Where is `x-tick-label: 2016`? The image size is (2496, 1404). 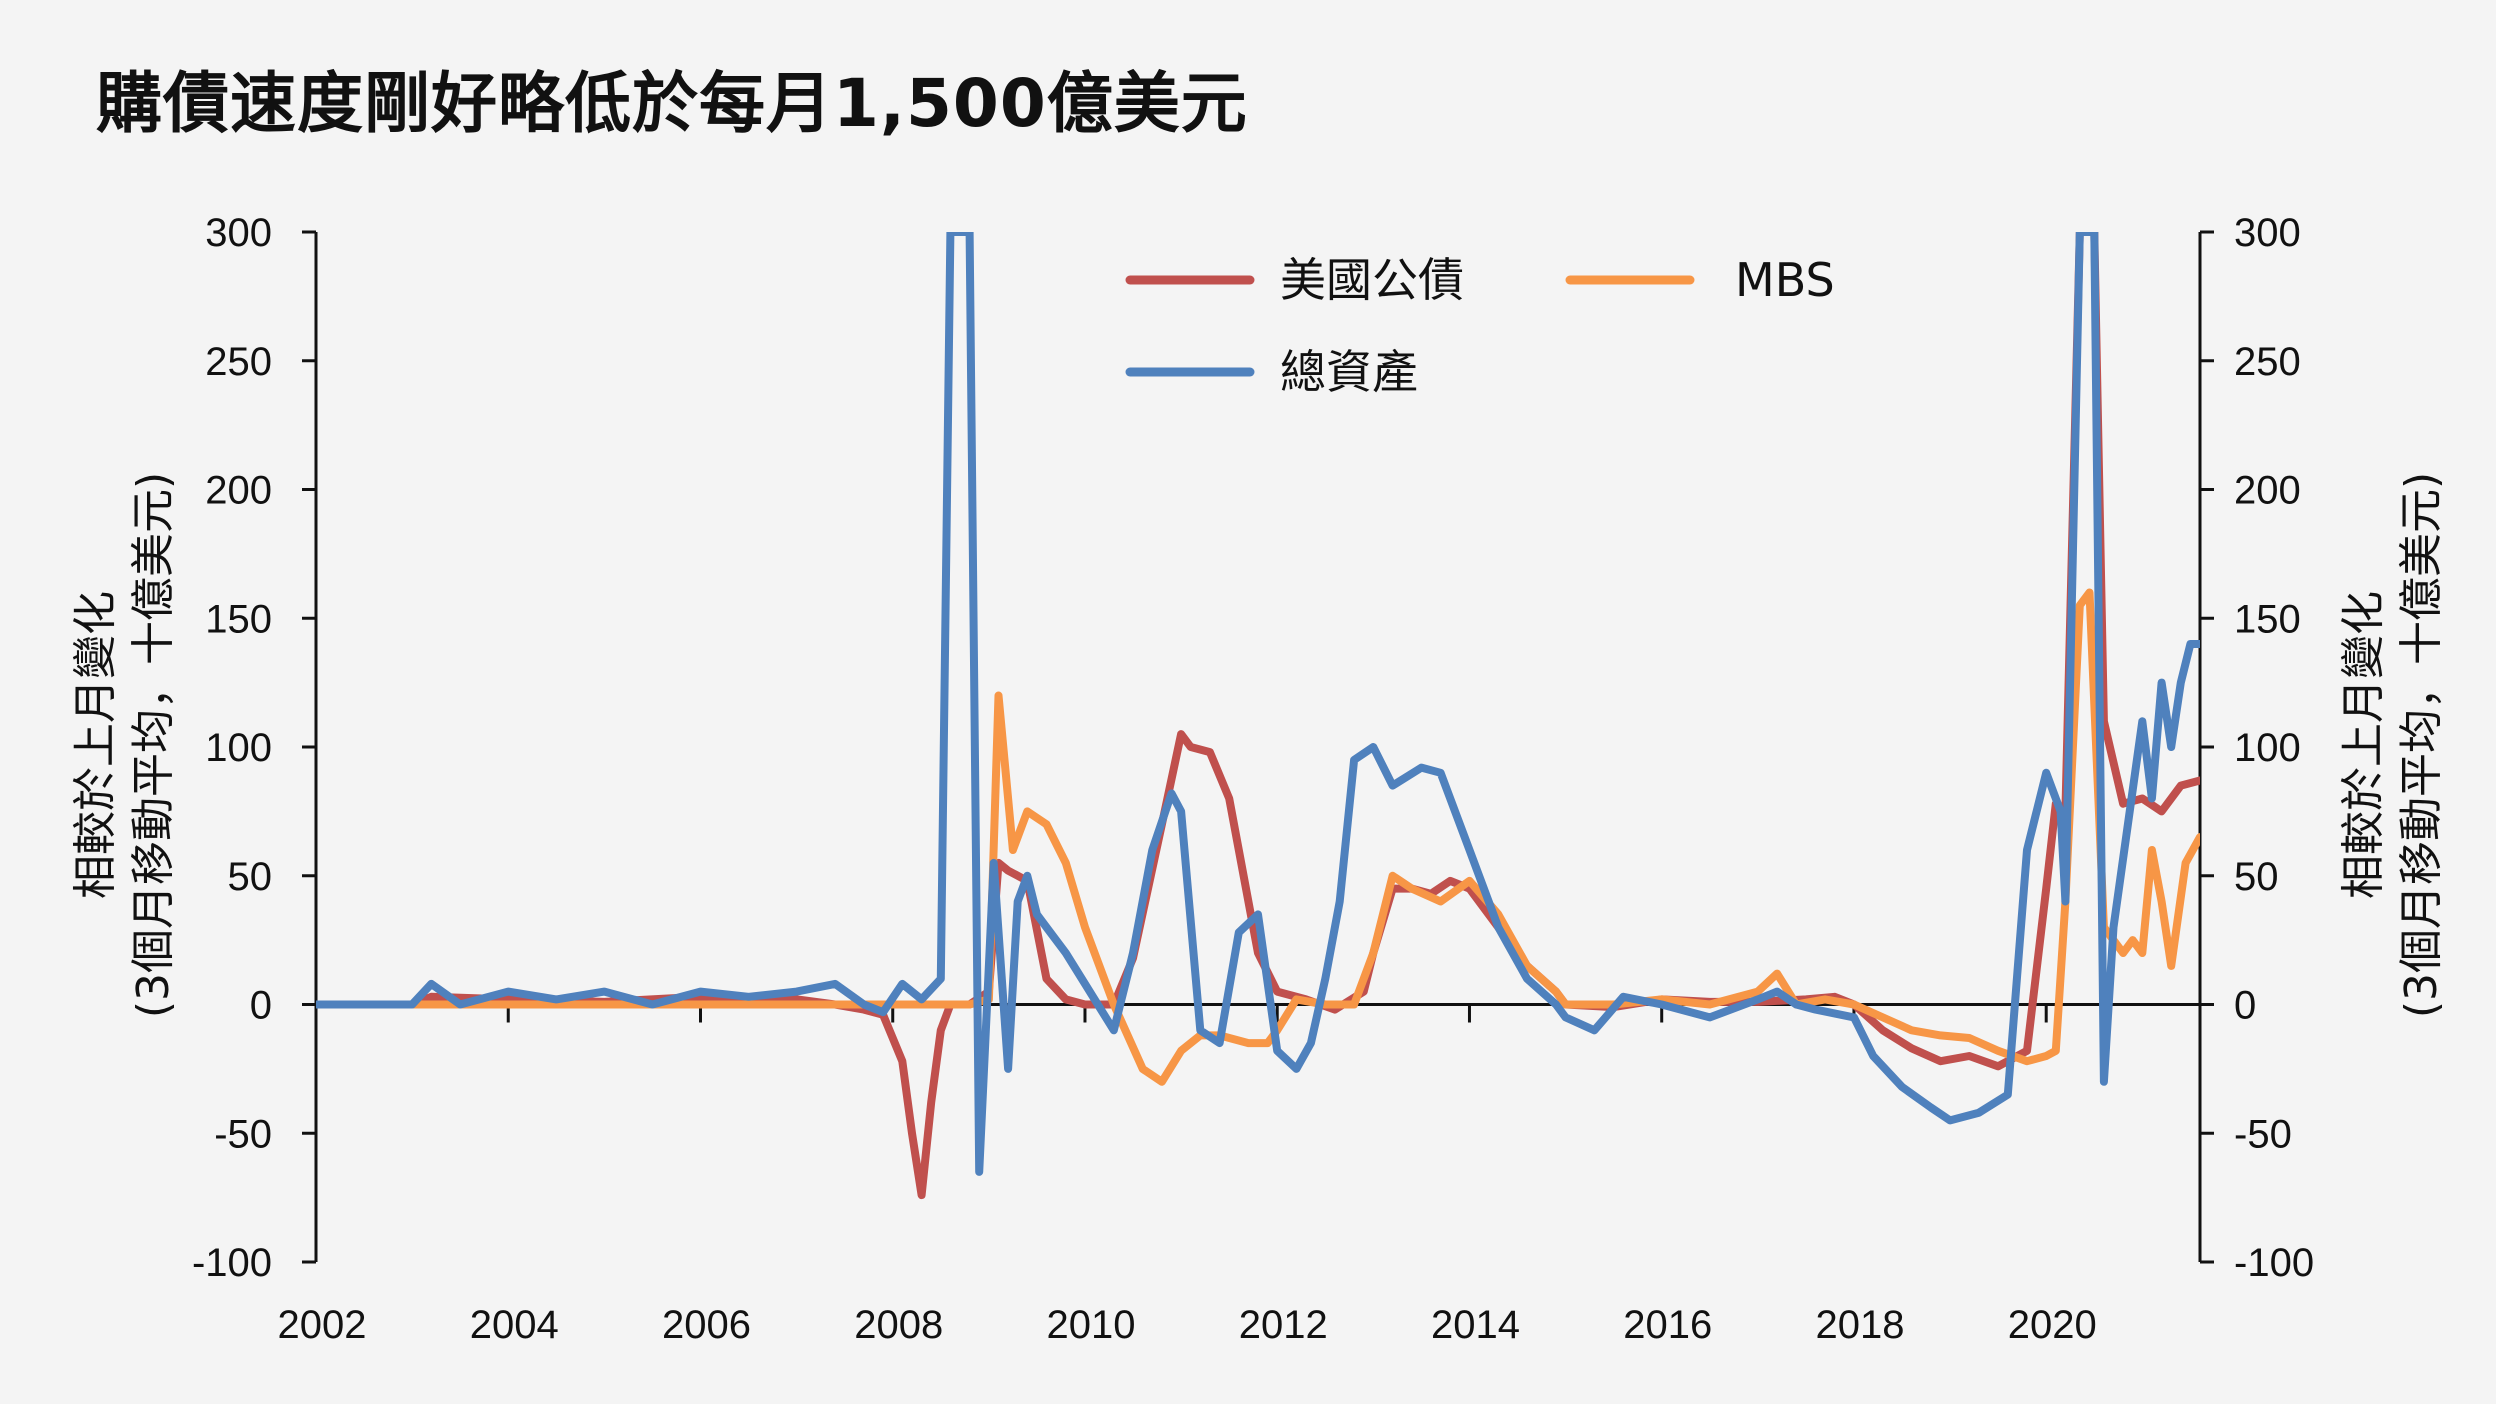 x-tick-label: 2016 is located at coordinates (1667, 1325).